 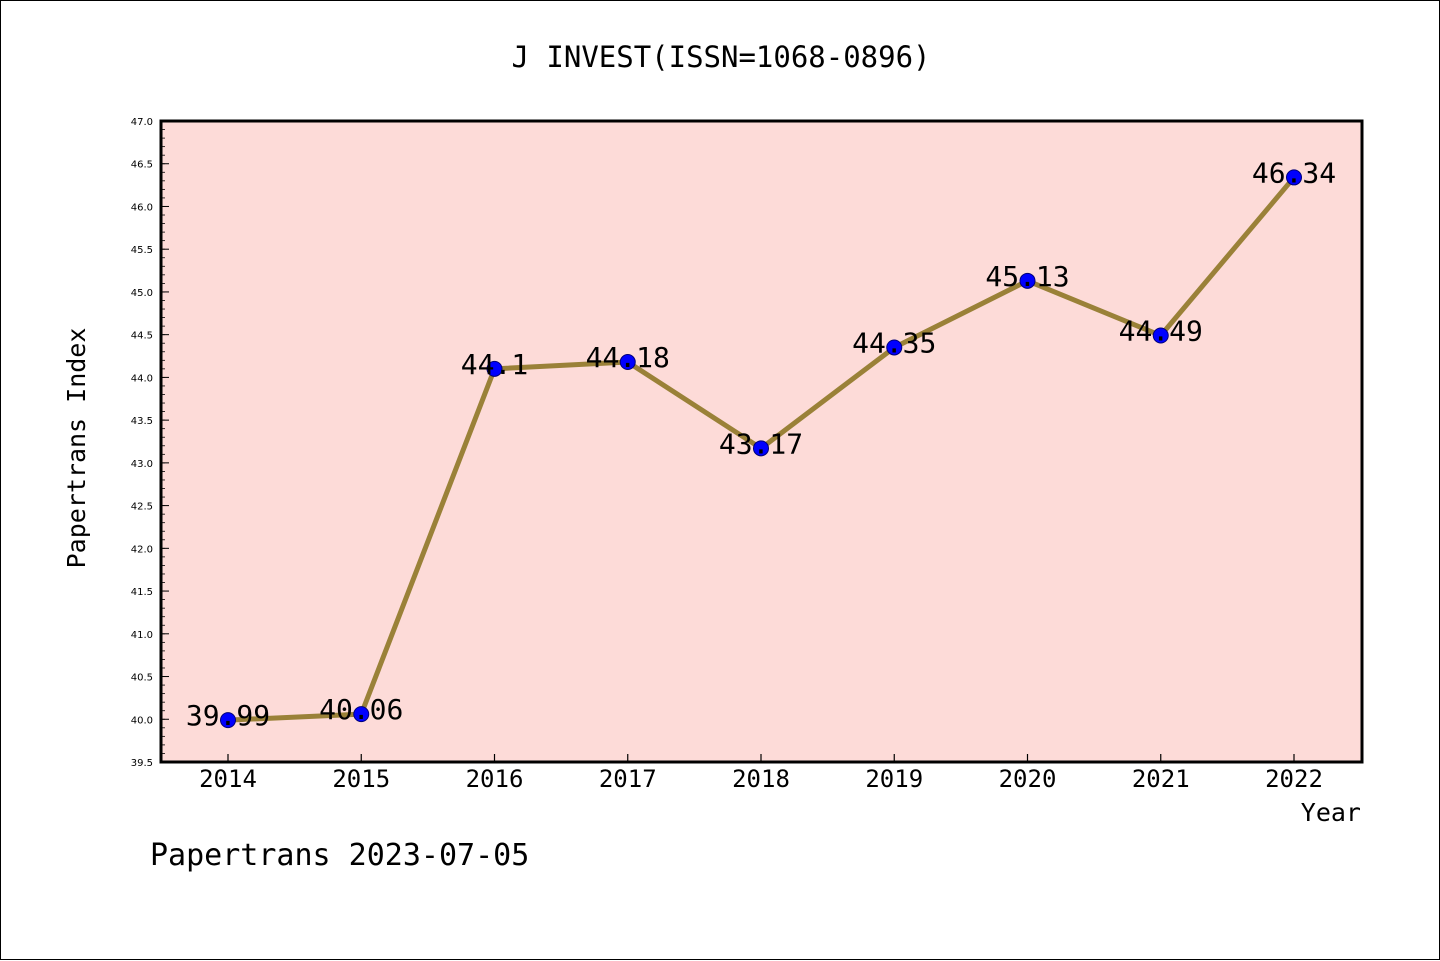 I want to click on x-axis-label: Year, so click(x=1331, y=812).